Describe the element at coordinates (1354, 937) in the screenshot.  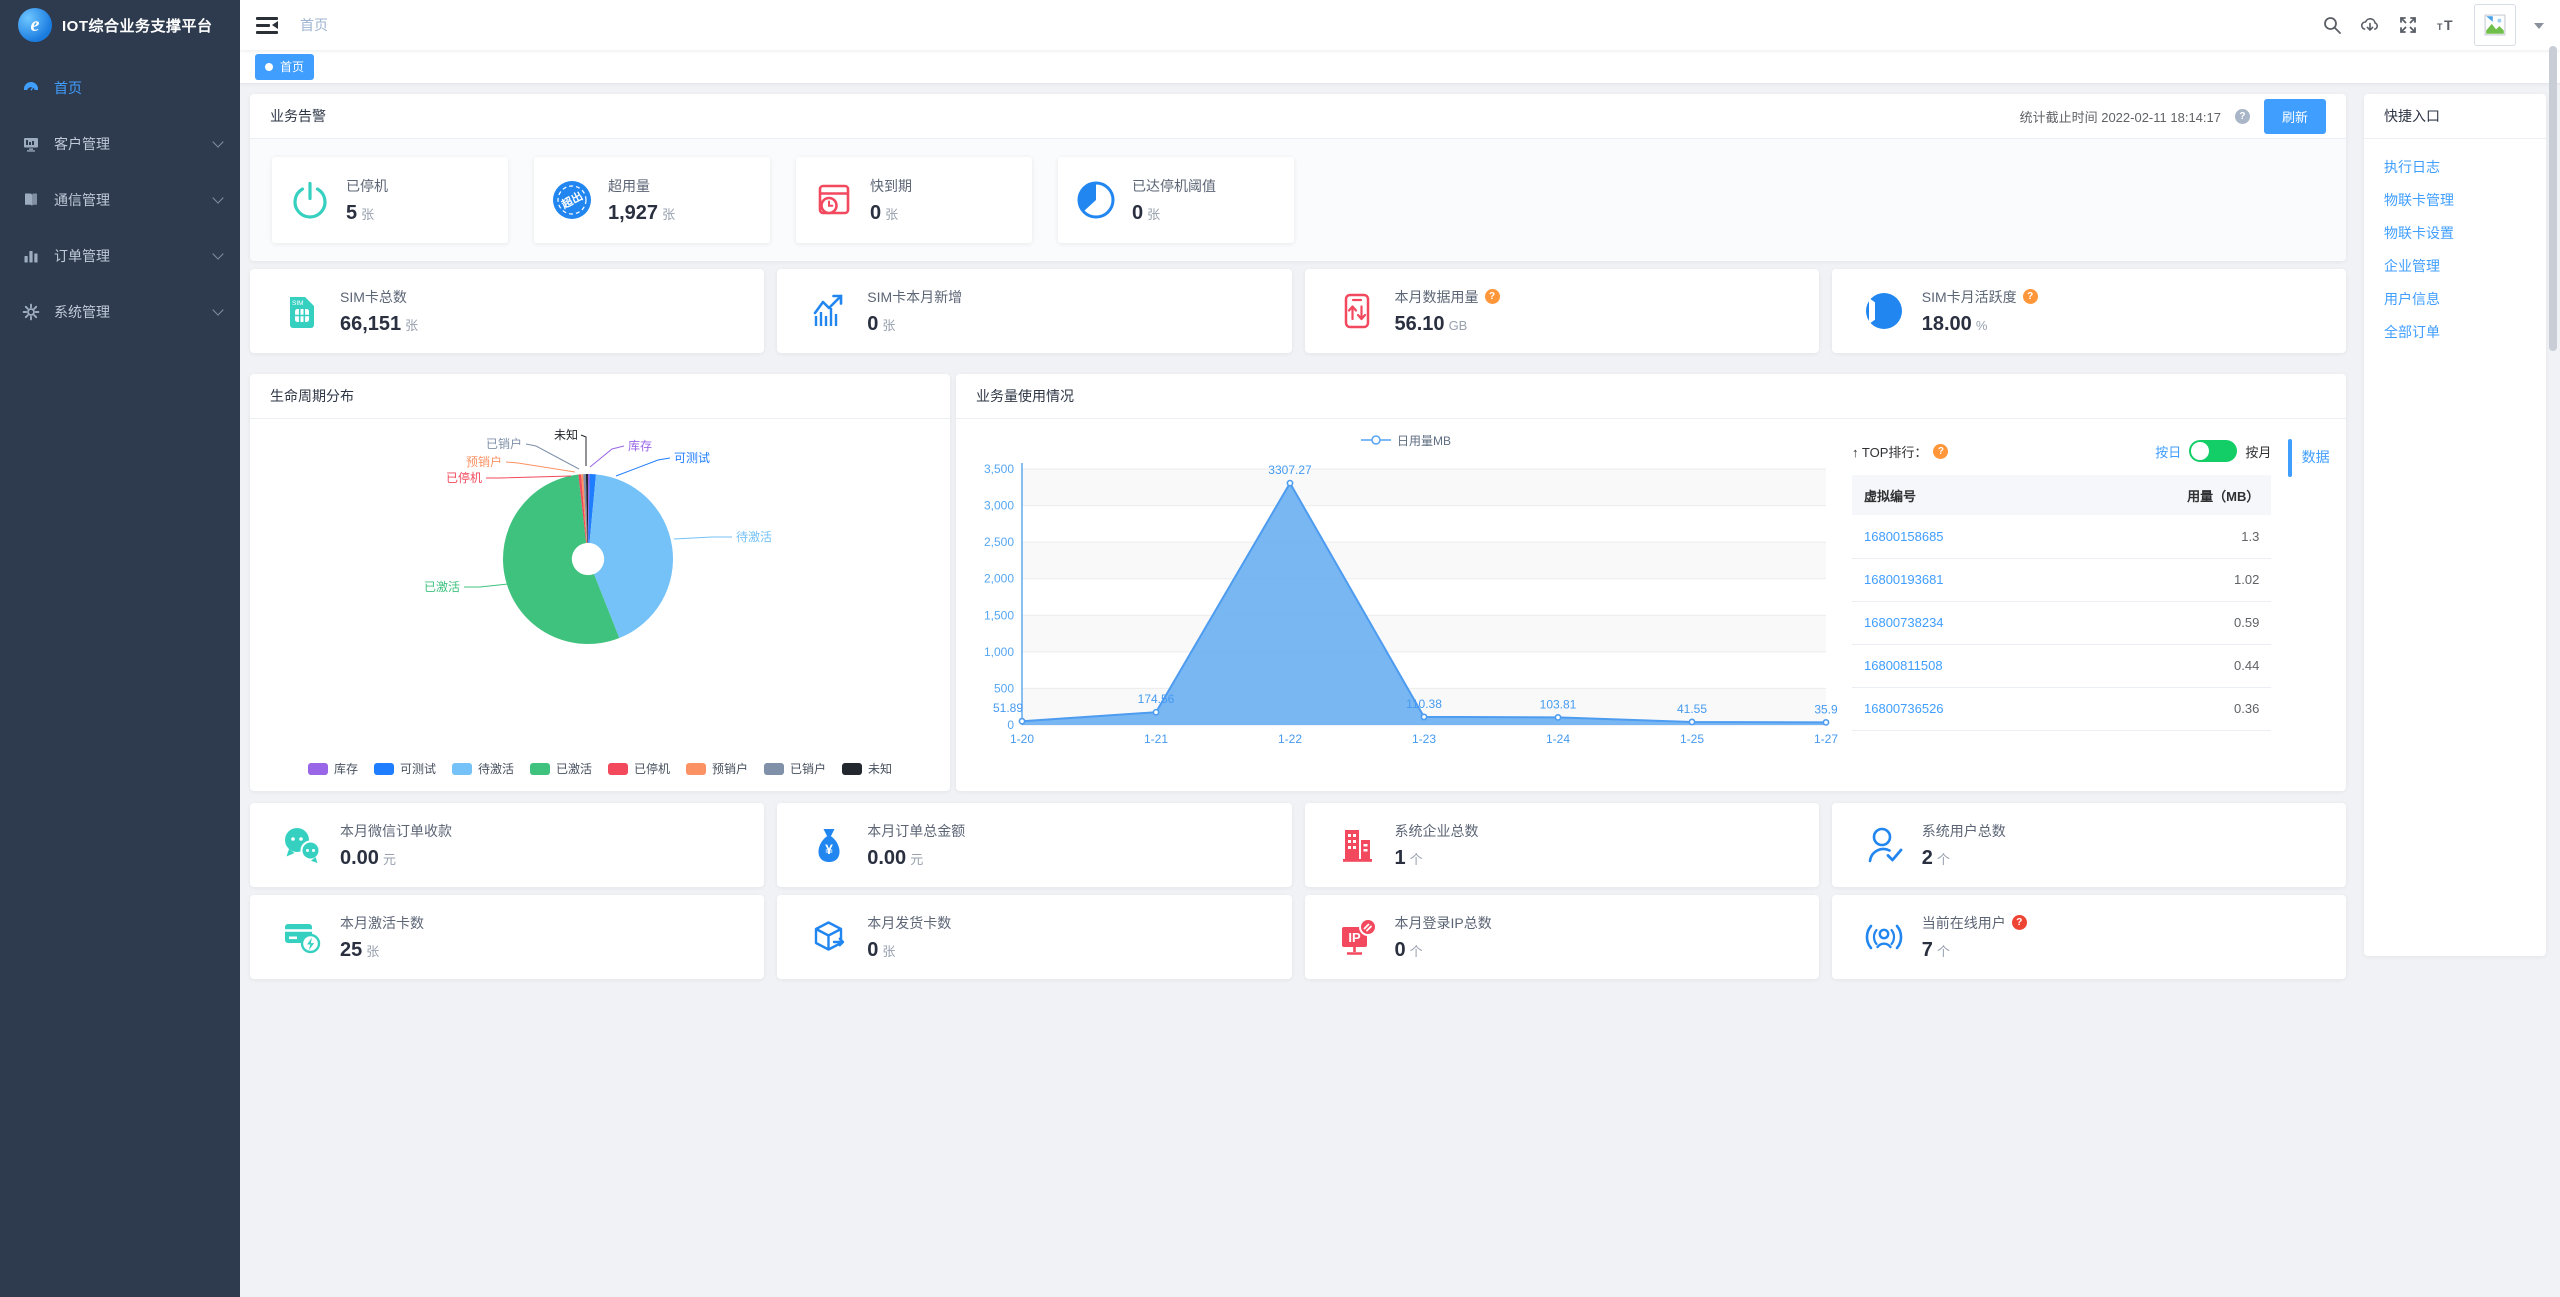
I see `svg-text: IP` at that location.